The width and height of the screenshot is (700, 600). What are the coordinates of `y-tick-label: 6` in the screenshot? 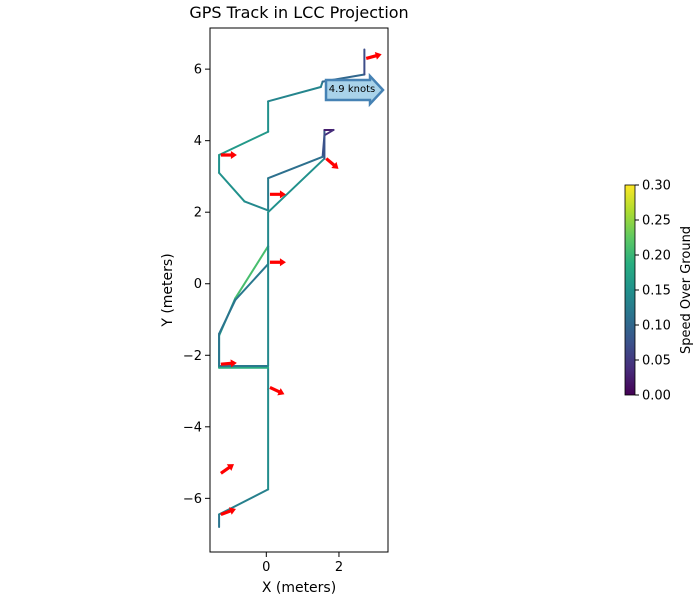 It's located at (198, 70).